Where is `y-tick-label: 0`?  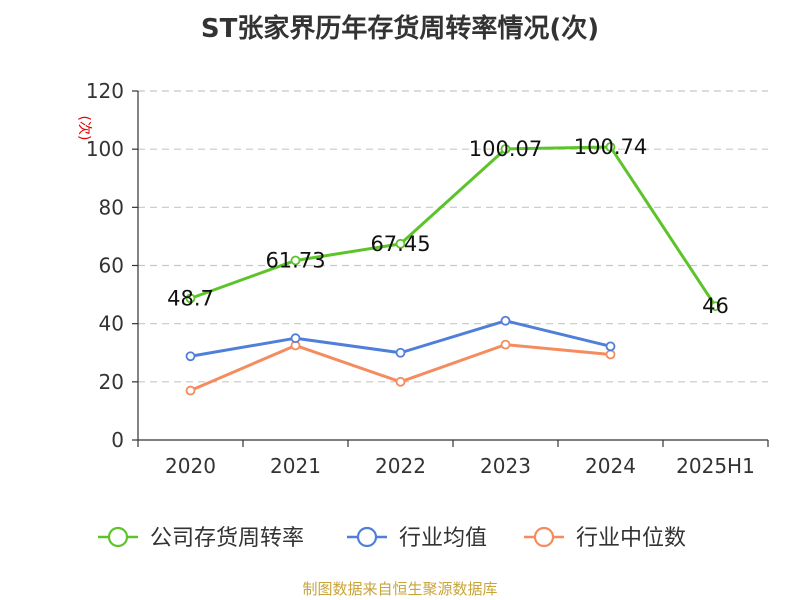
y-tick-label: 0 is located at coordinates (117, 440).